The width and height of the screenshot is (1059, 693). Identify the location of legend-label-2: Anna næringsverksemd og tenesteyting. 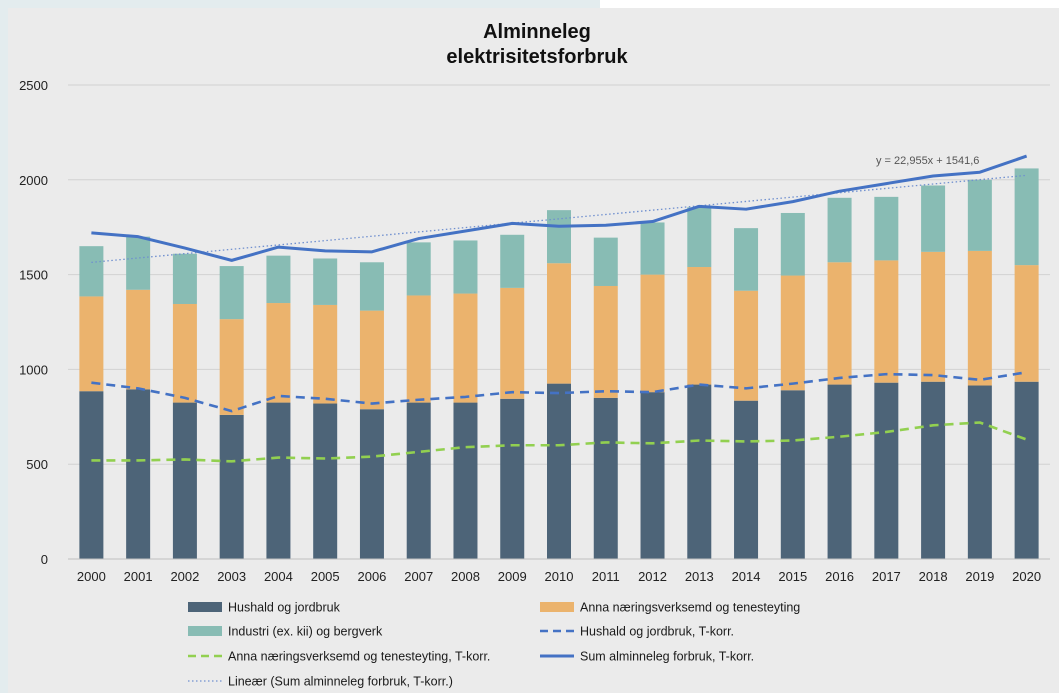
(690, 608).